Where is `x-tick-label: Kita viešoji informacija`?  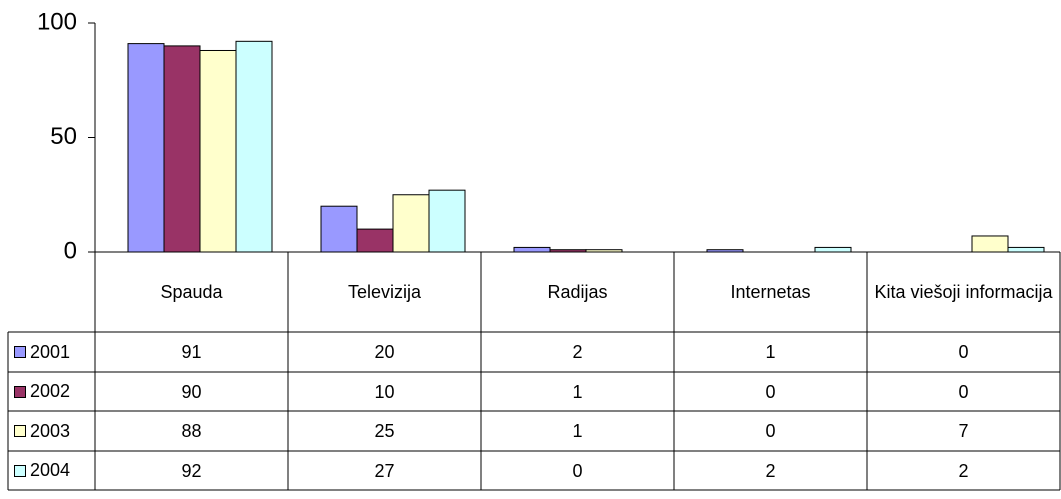 x-tick-label: Kita viešoji informacija is located at coordinates (963, 292).